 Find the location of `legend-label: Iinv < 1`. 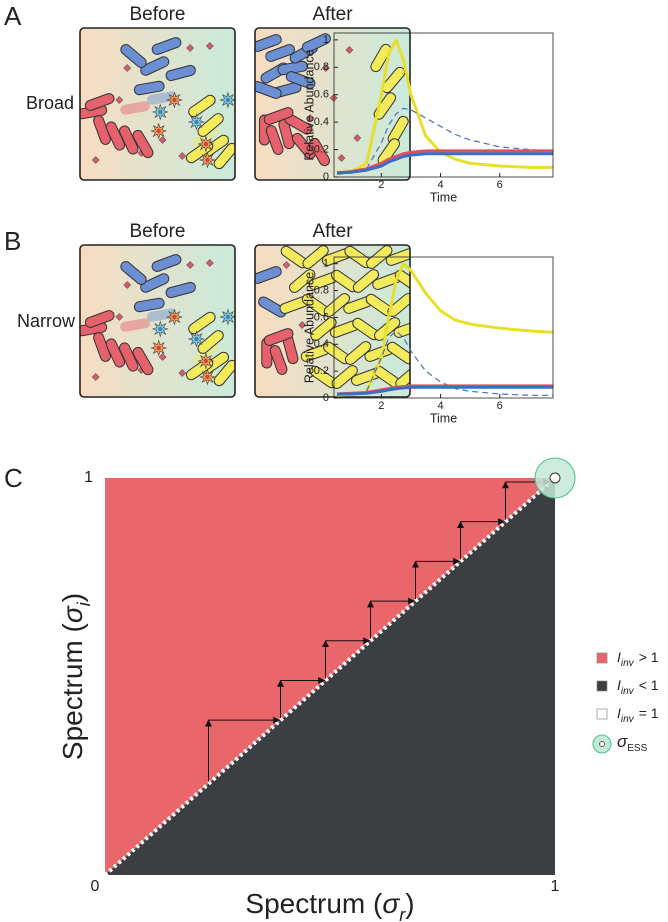

legend-label: Iinv < 1 is located at coordinates (638, 687).